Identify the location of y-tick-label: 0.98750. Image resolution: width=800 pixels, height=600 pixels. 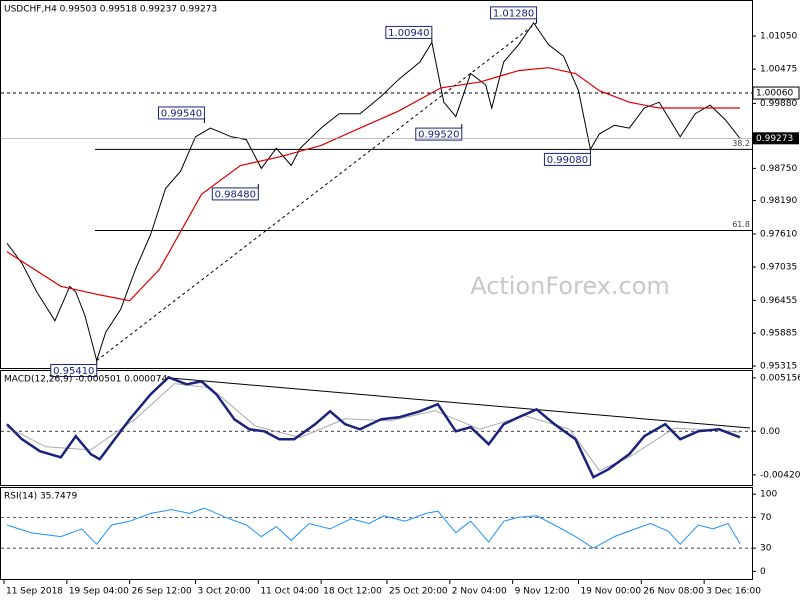
(778, 169).